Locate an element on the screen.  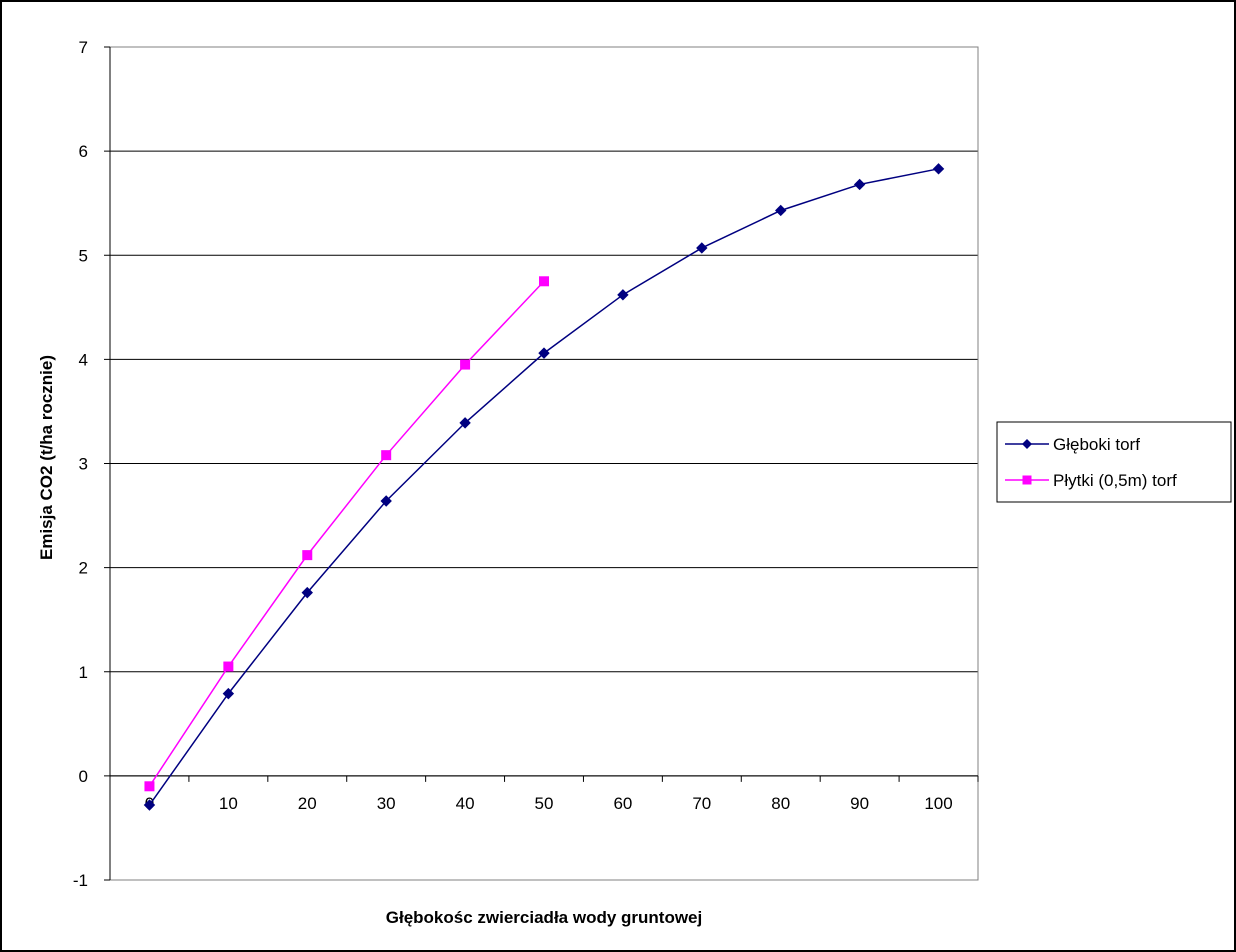
legend-item: Głęboki torf is located at coordinates (1072, 444).